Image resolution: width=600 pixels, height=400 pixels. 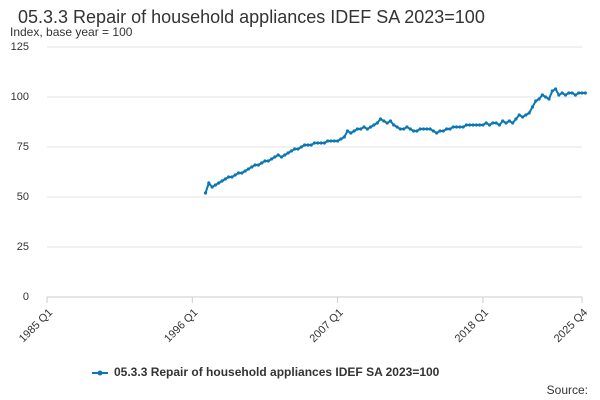 I want to click on chart-subtitle: Index, base year = 100, so click(x=71, y=32).